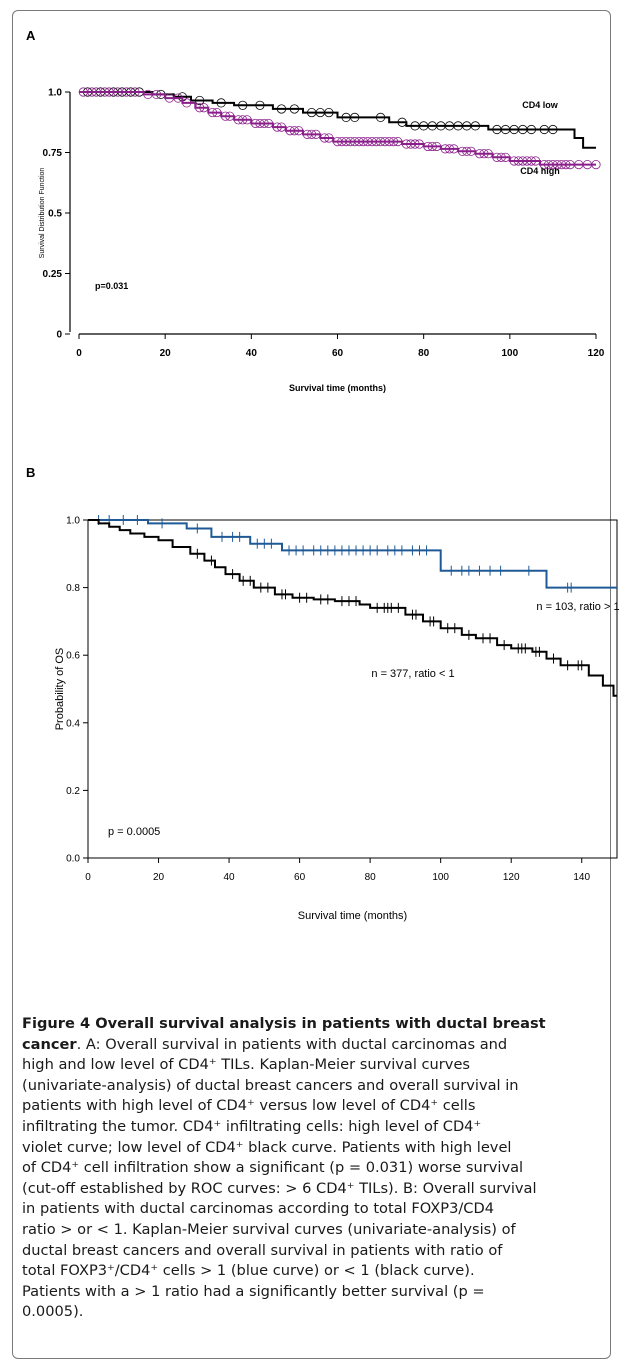 This screenshot has height=1369, width=625. I want to click on y-tick-label: 0.0, so click(73, 859).